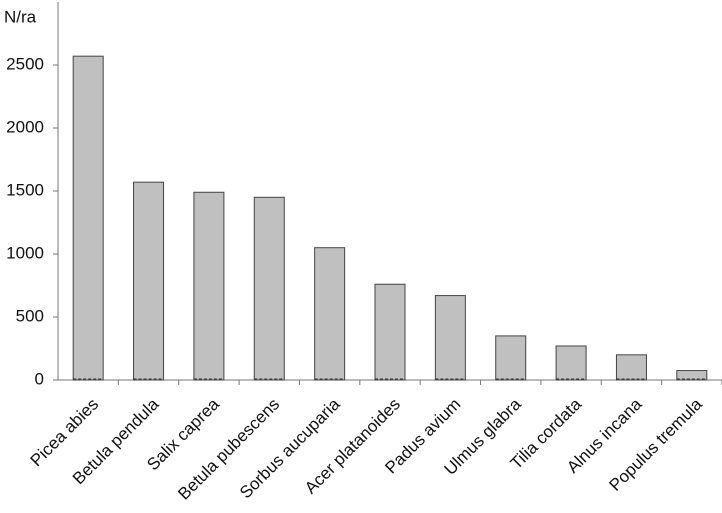  I want to click on y-tick-label: 2000, so click(25, 126).